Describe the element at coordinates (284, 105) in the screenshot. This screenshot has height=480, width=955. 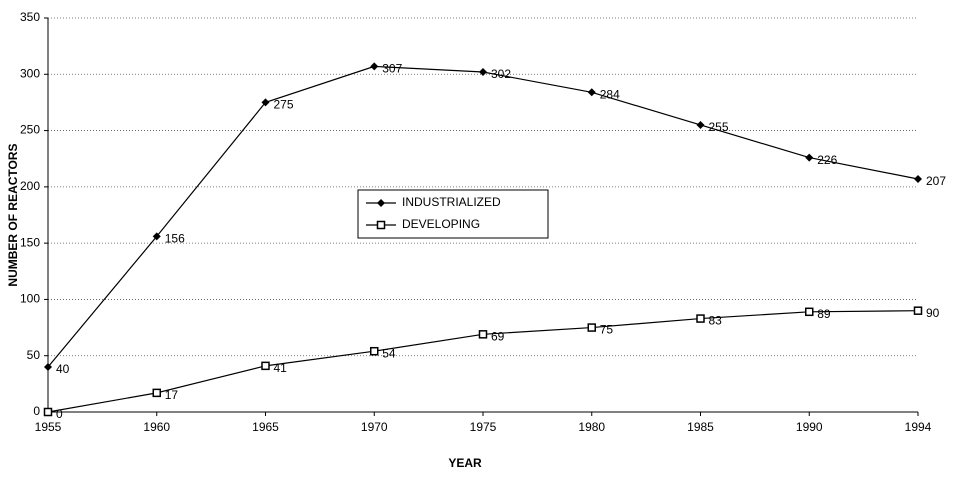
I see `data-label: 275` at that location.